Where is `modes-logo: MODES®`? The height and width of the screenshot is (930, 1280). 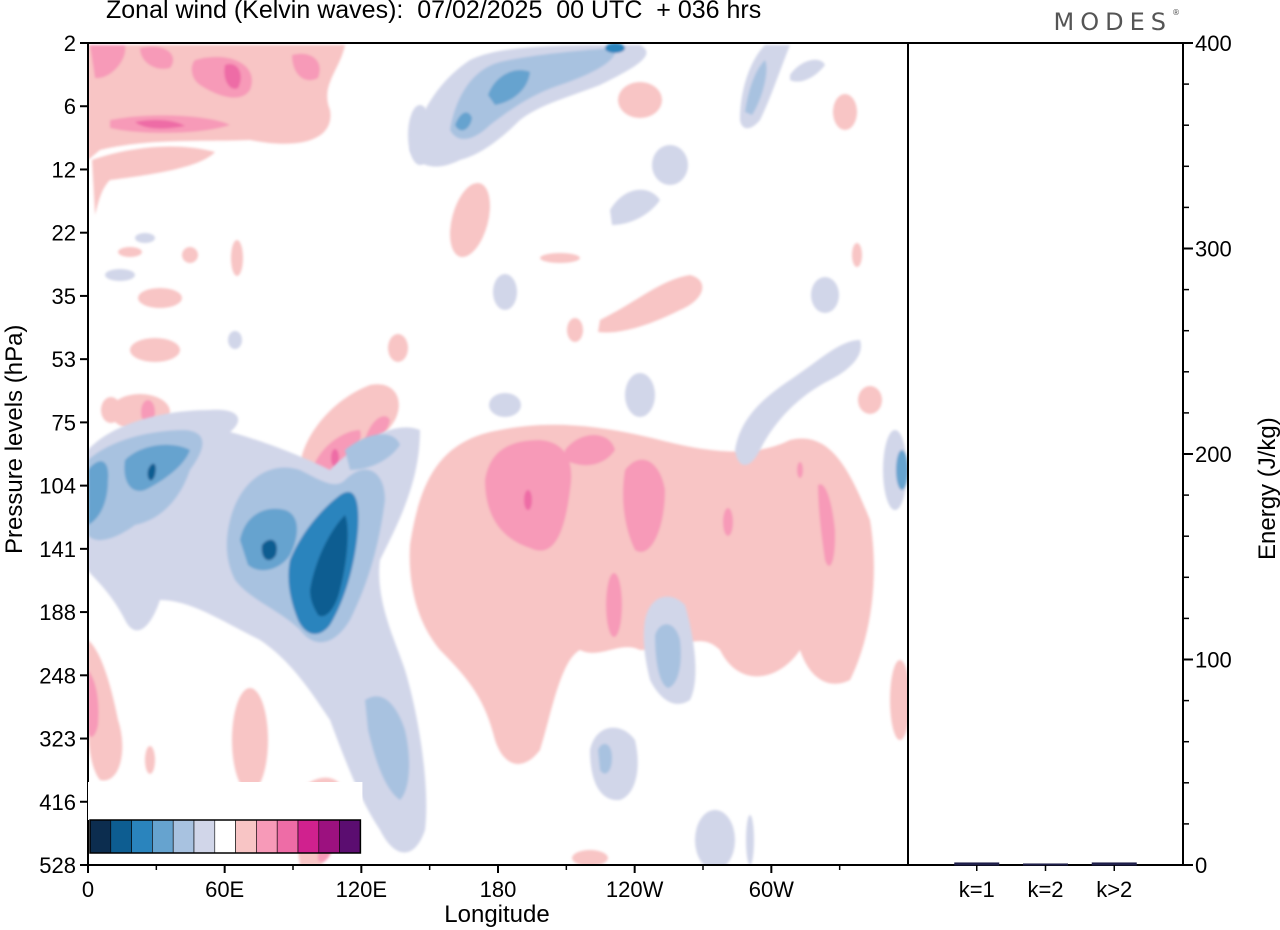 modes-logo: MODES® is located at coordinates (1117, 22).